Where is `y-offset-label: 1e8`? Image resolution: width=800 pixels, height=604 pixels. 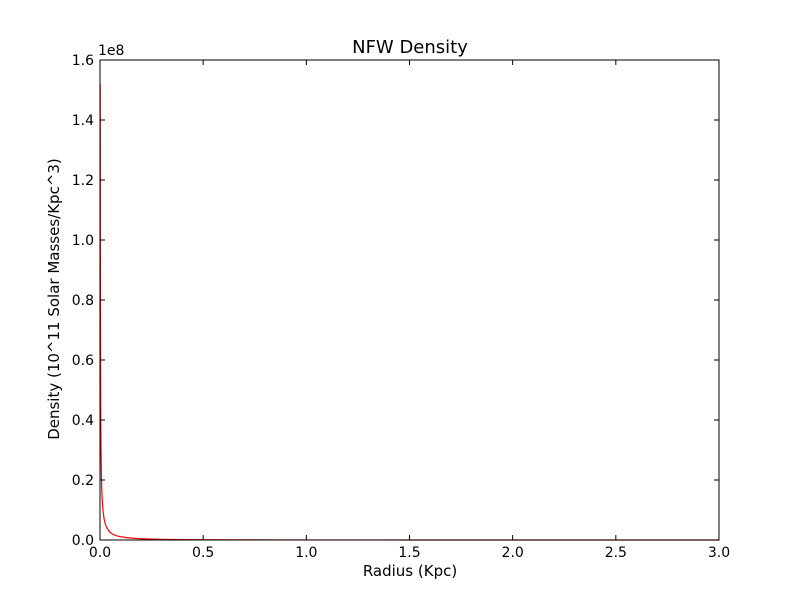
y-offset-label: 1e8 is located at coordinates (111, 51).